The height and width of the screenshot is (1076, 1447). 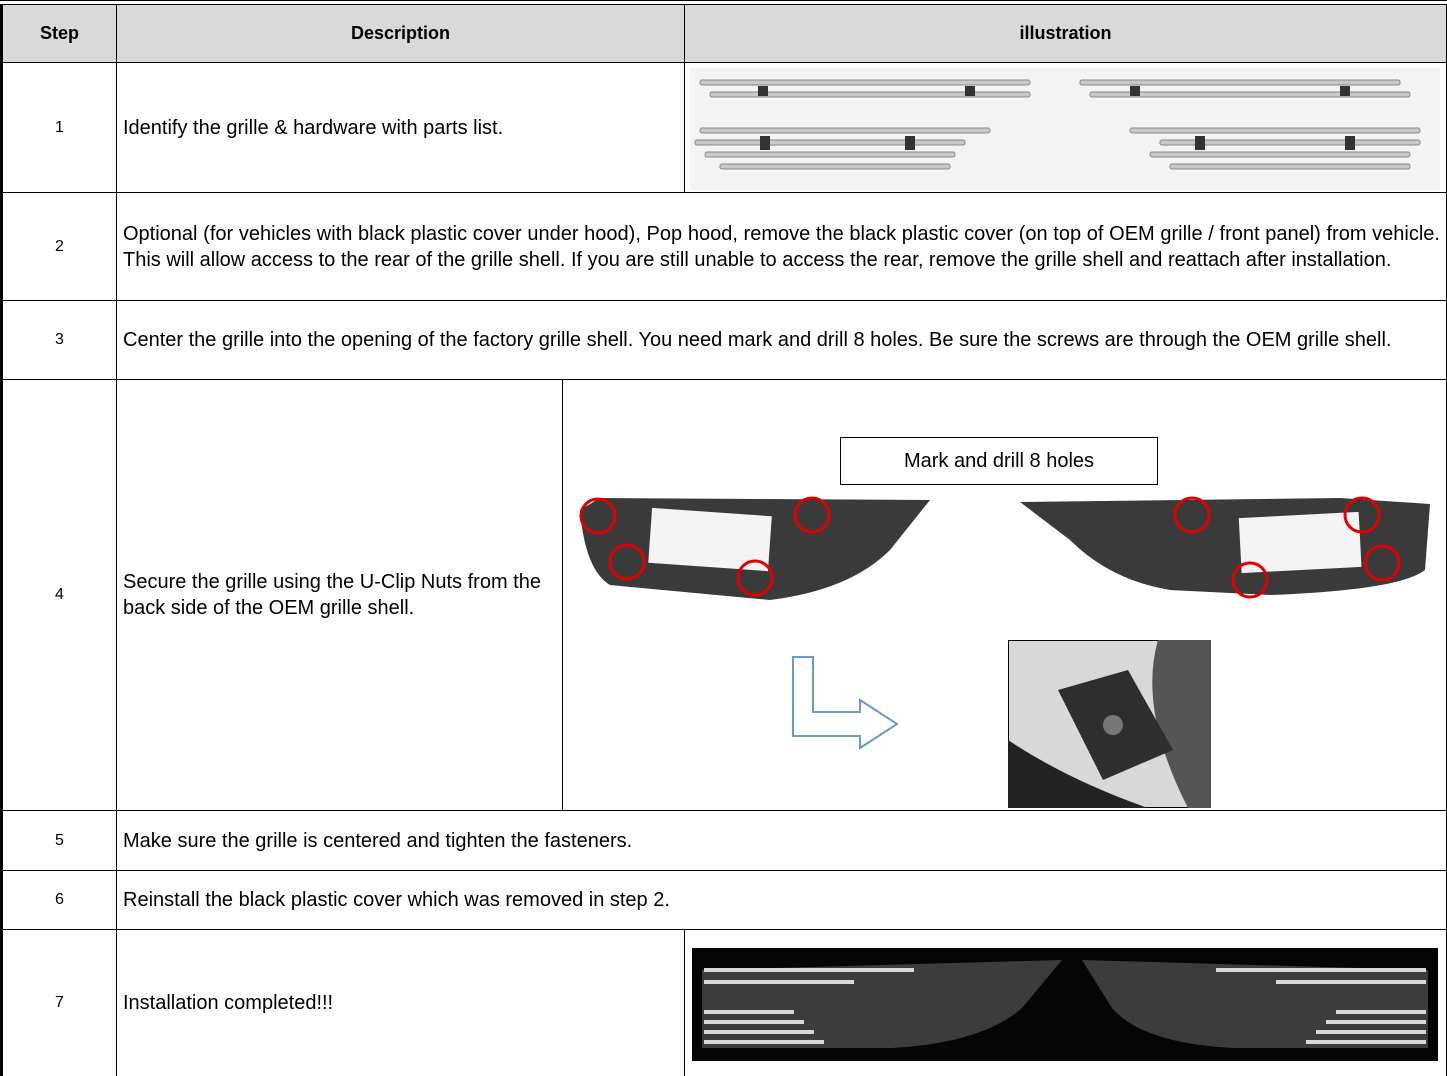 What do you see at coordinates (58, 595) in the screenshot?
I see `step: 4` at bounding box center [58, 595].